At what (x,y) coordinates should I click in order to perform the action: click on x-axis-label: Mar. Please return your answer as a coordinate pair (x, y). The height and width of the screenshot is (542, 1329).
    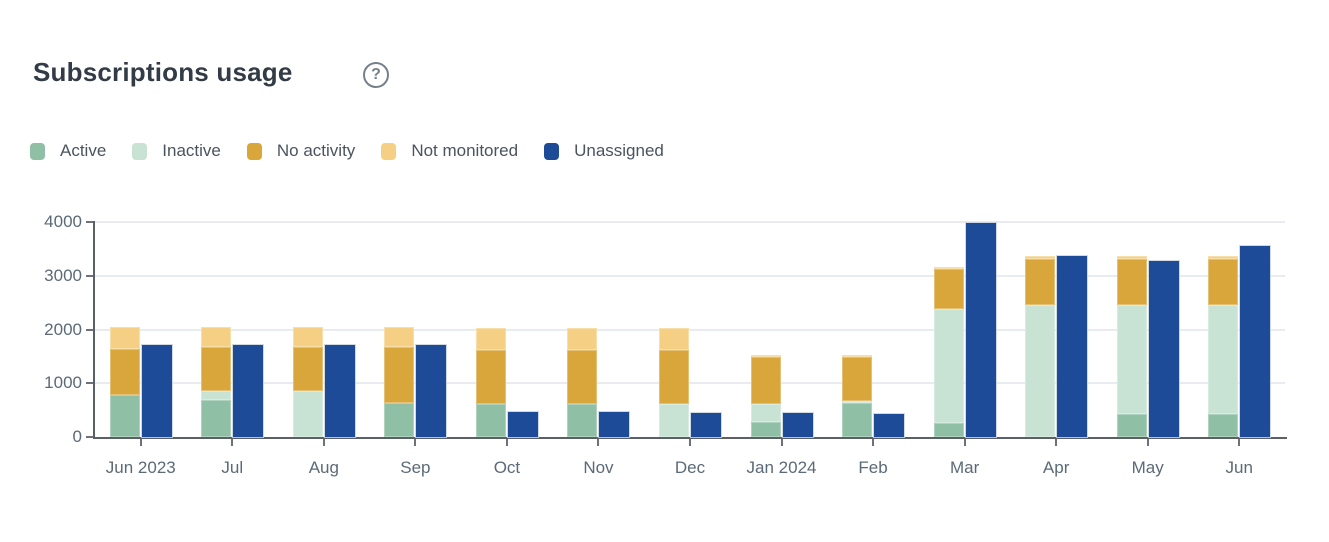
    Looking at the image, I should click on (964, 467).